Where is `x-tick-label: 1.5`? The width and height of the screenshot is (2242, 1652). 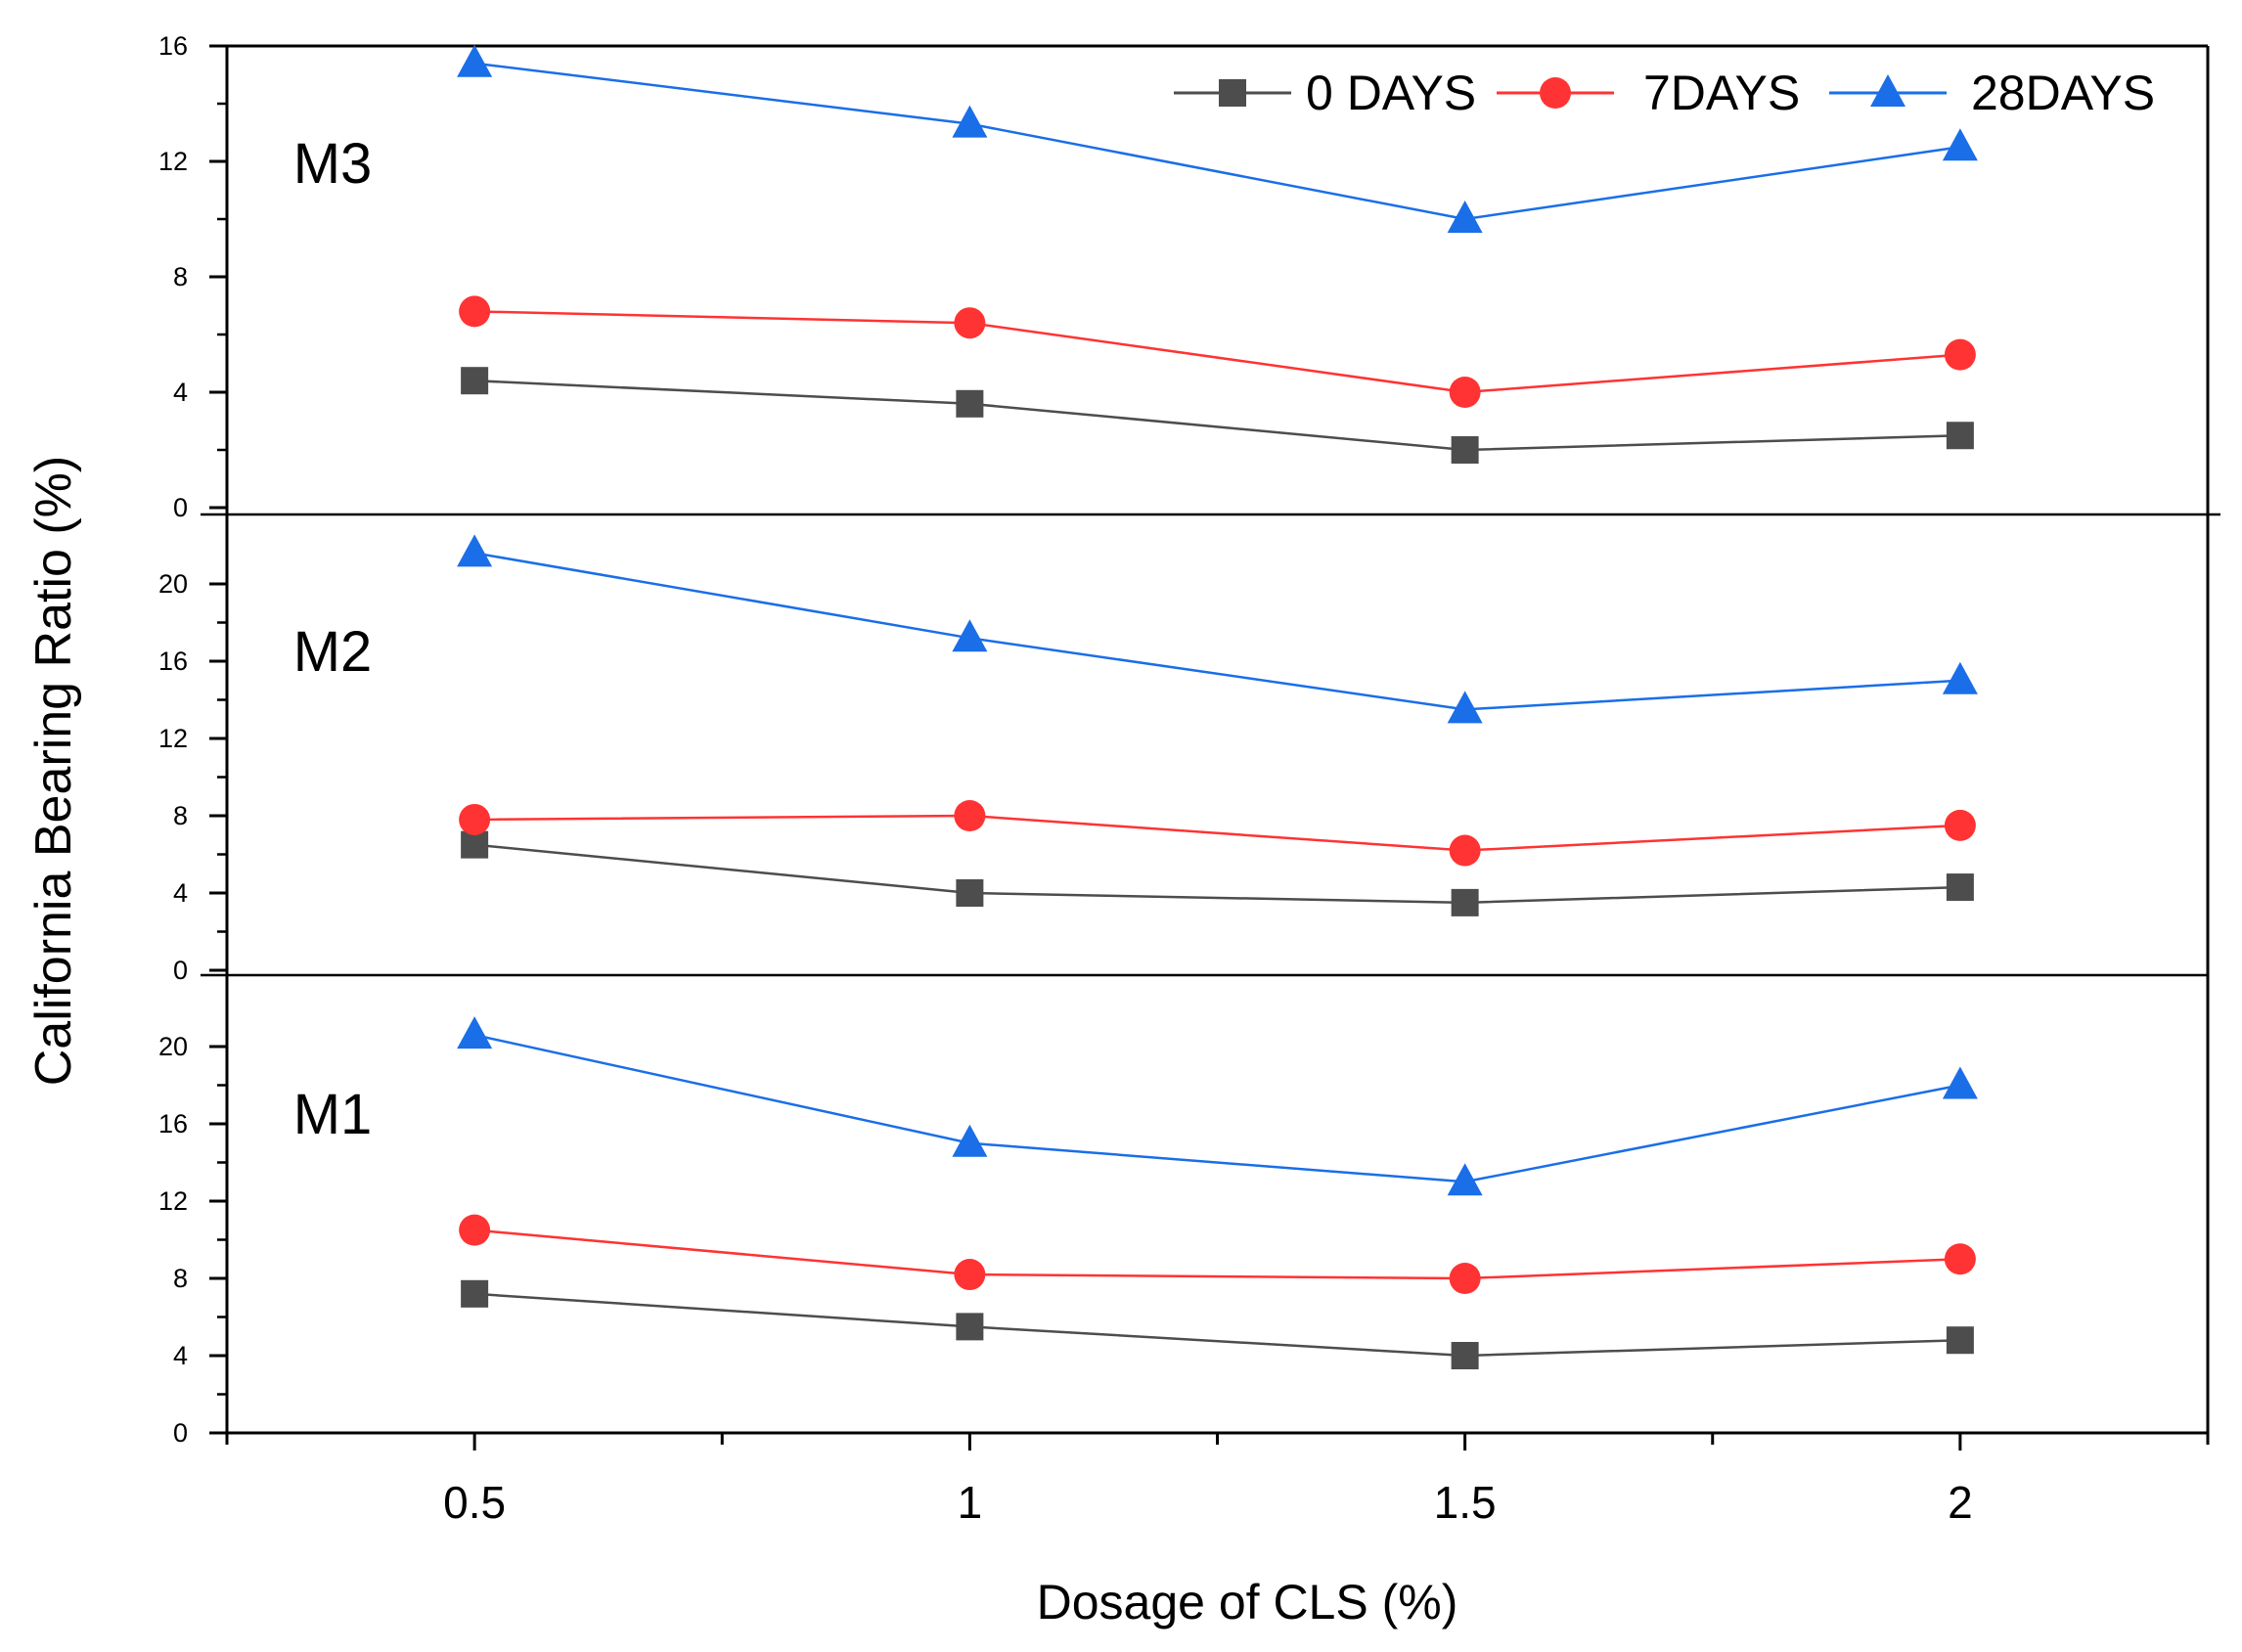 x-tick-label: 1.5 is located at coordinates (1465, 1503).